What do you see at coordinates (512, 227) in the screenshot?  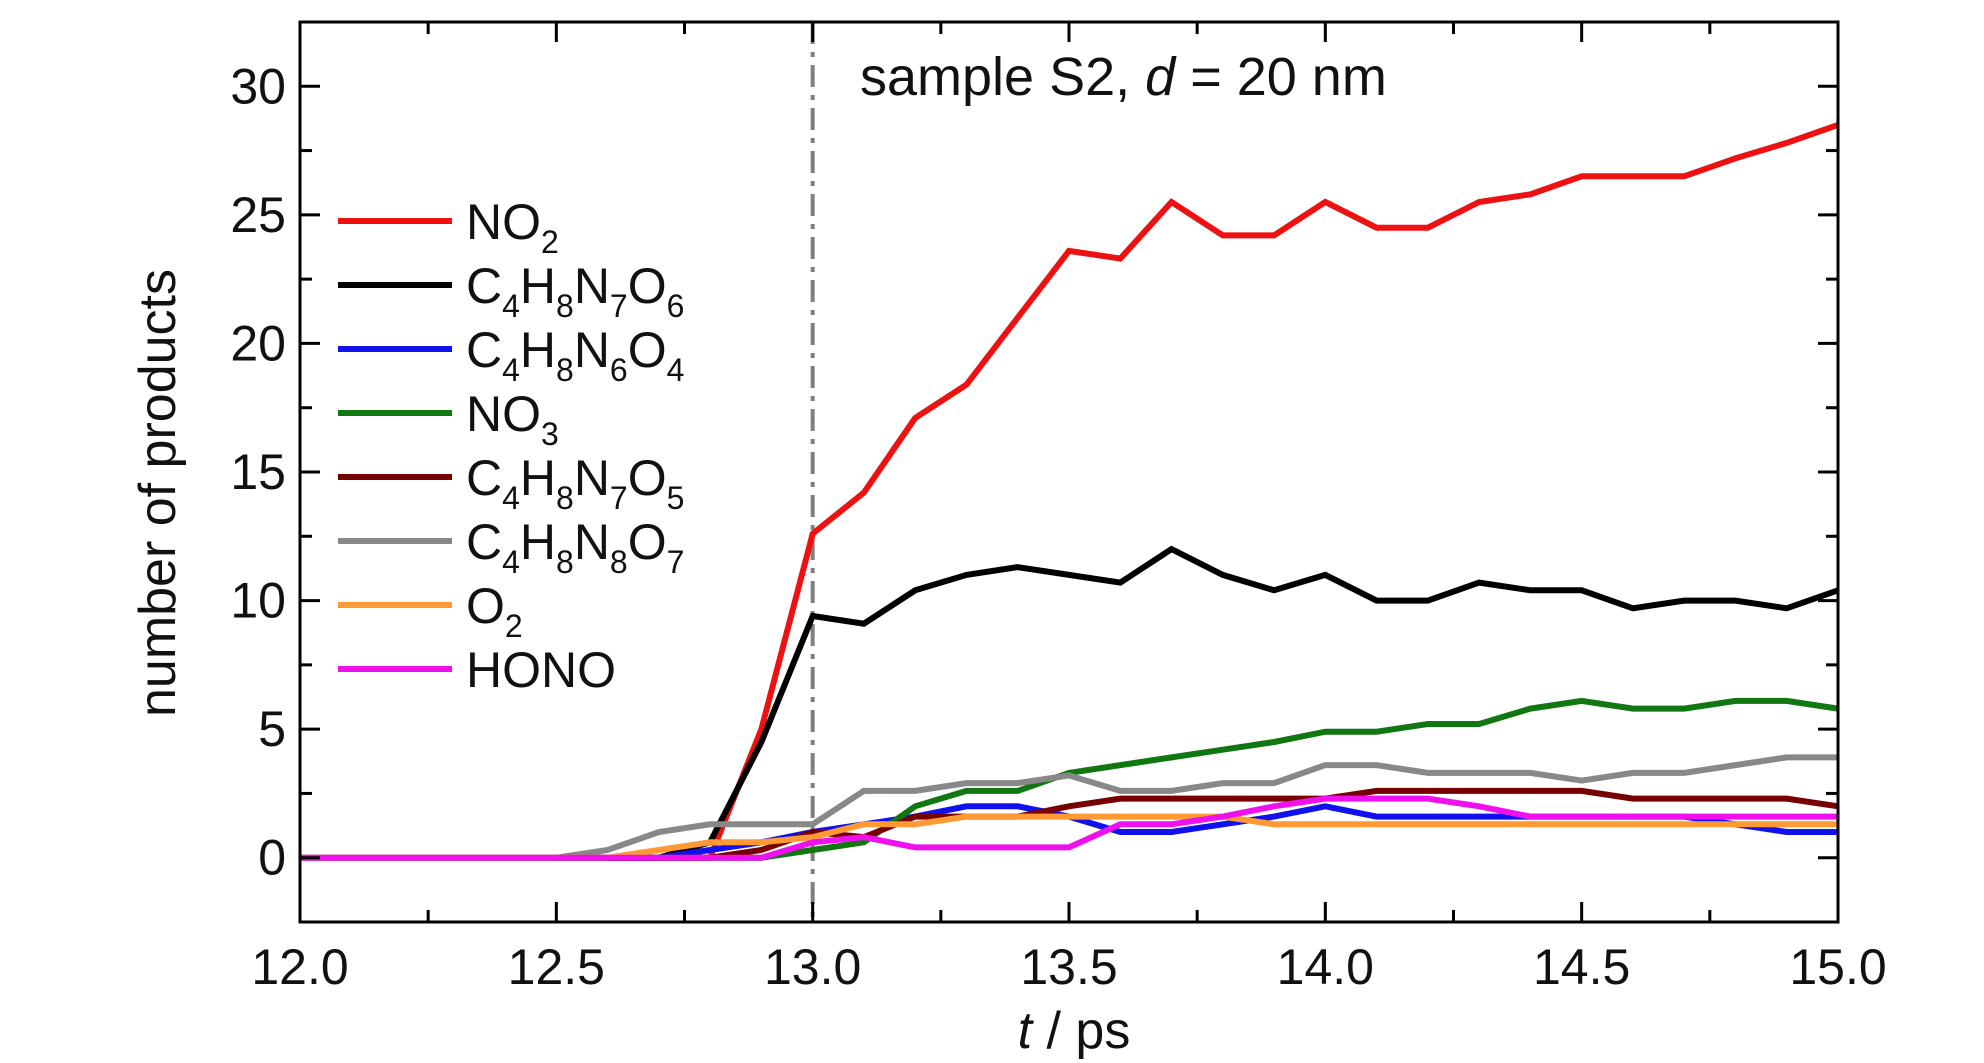 I see `legend-label: NO2` at bounding box center [512, 227].